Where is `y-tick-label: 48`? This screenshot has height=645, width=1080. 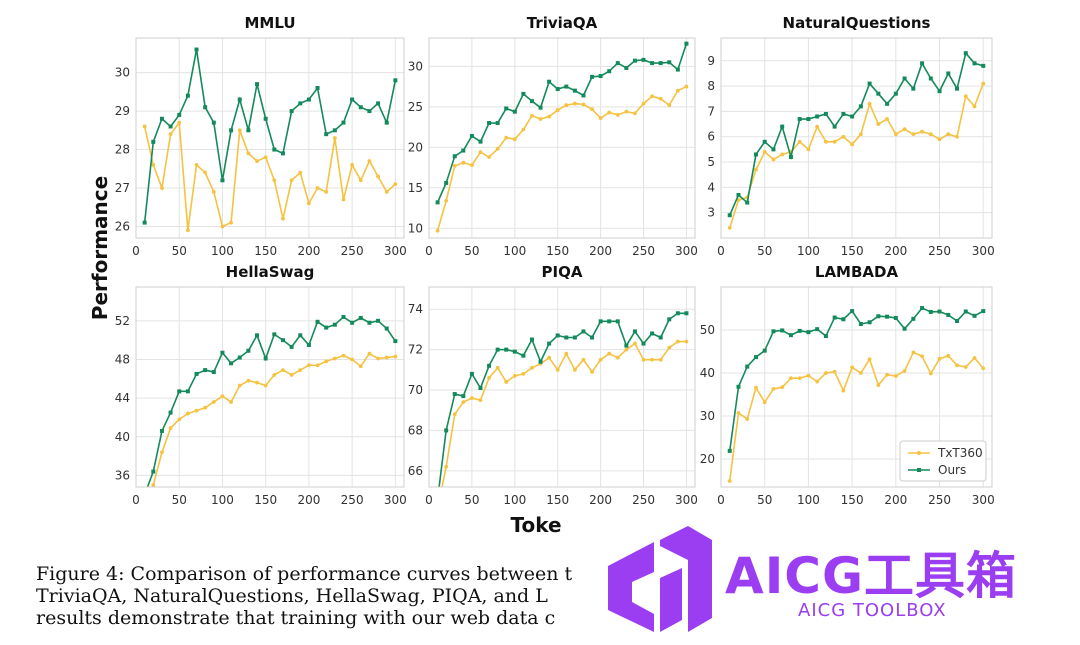 y-tick-label: 48 is located at coordinates (122, 359).